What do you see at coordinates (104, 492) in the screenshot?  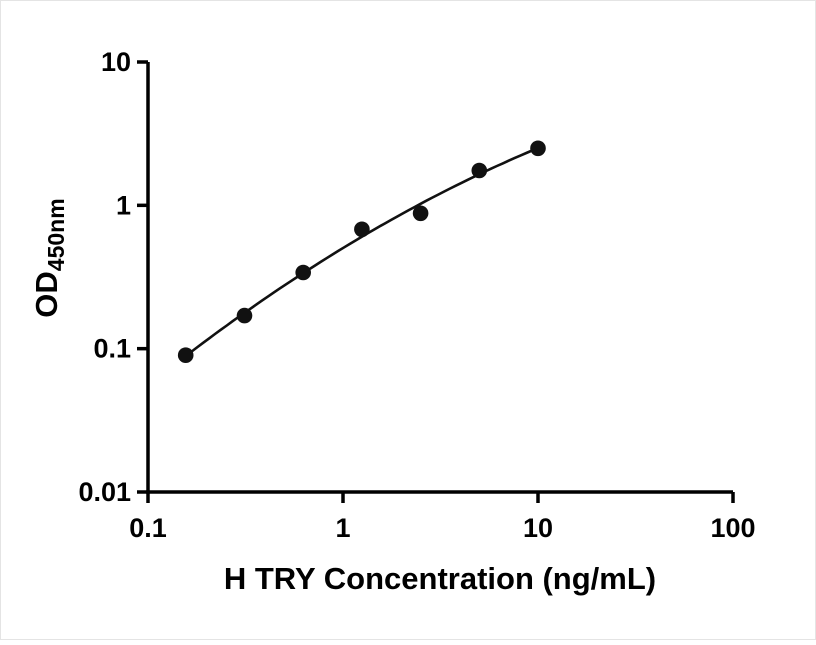 I see `y-tick-label: 0.01` at bounding box center [104, 492].